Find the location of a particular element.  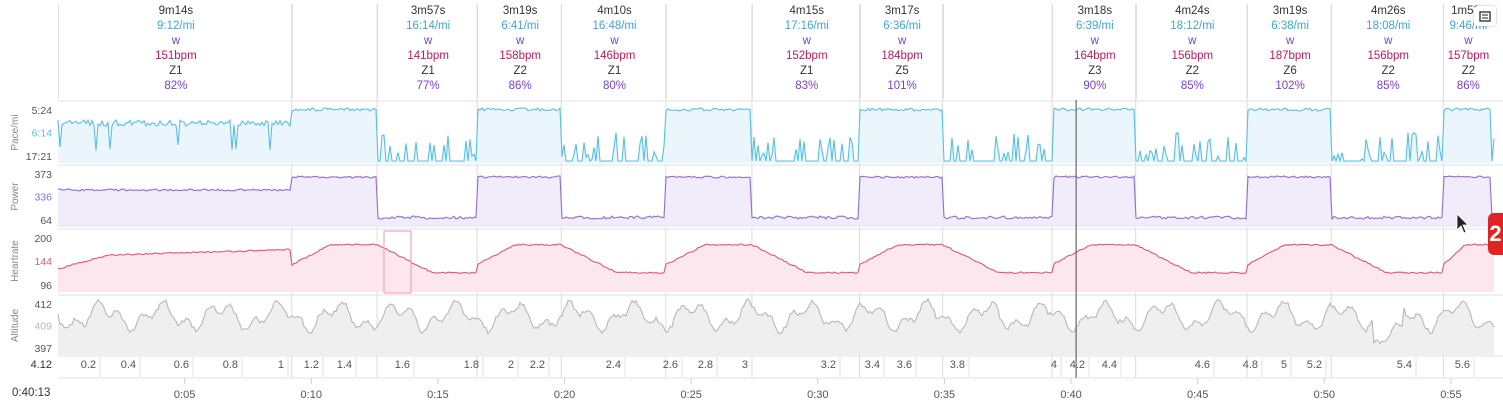

lap-summary: 3m19s 6:38/mi w 187bpm Z6 102% is located at coordinates (1290, 51).